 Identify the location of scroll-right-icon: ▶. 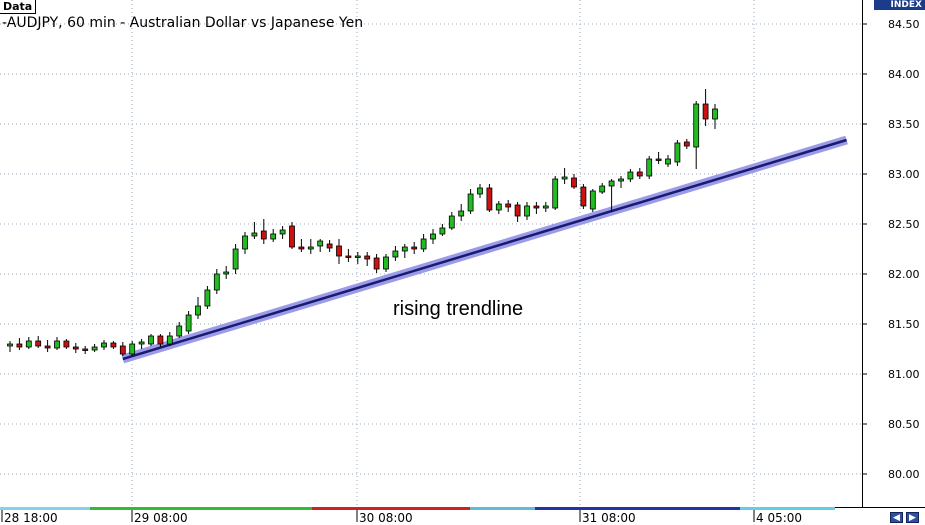
(912, 517).